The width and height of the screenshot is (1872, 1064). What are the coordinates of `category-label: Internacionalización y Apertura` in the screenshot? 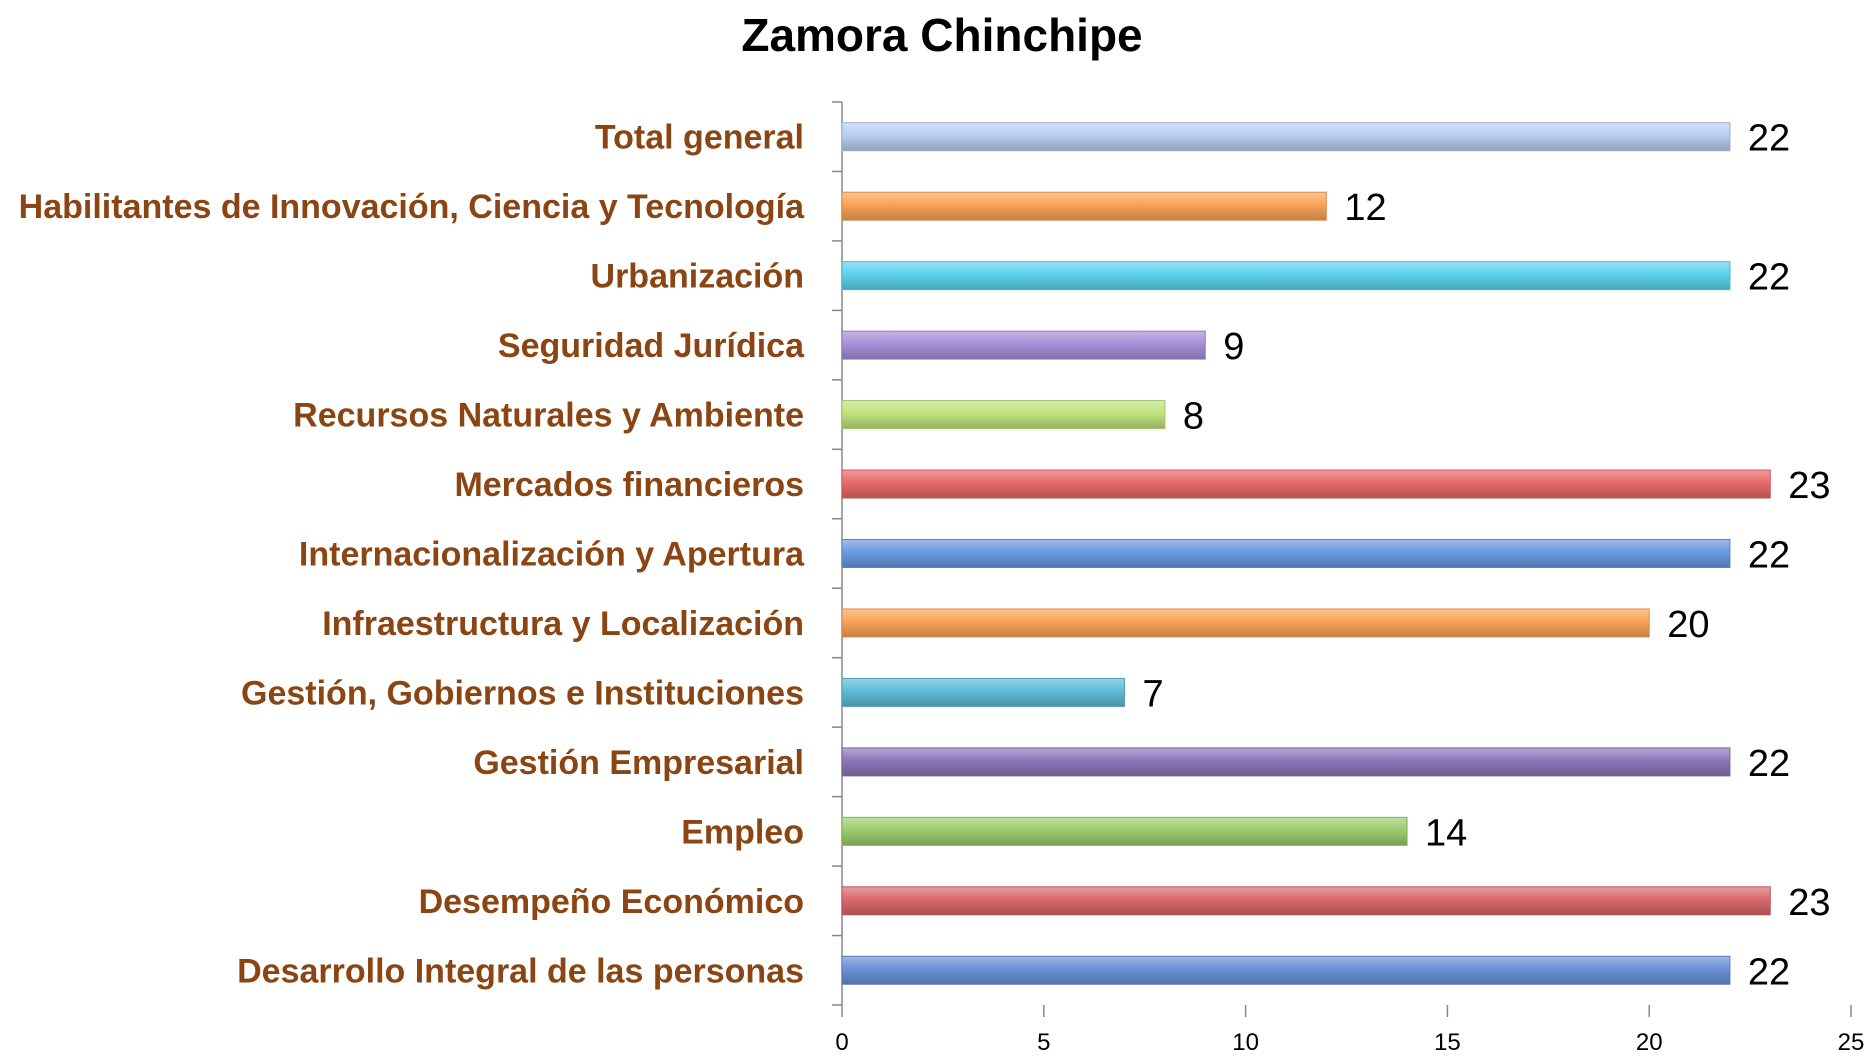 It's located at (552, 555).